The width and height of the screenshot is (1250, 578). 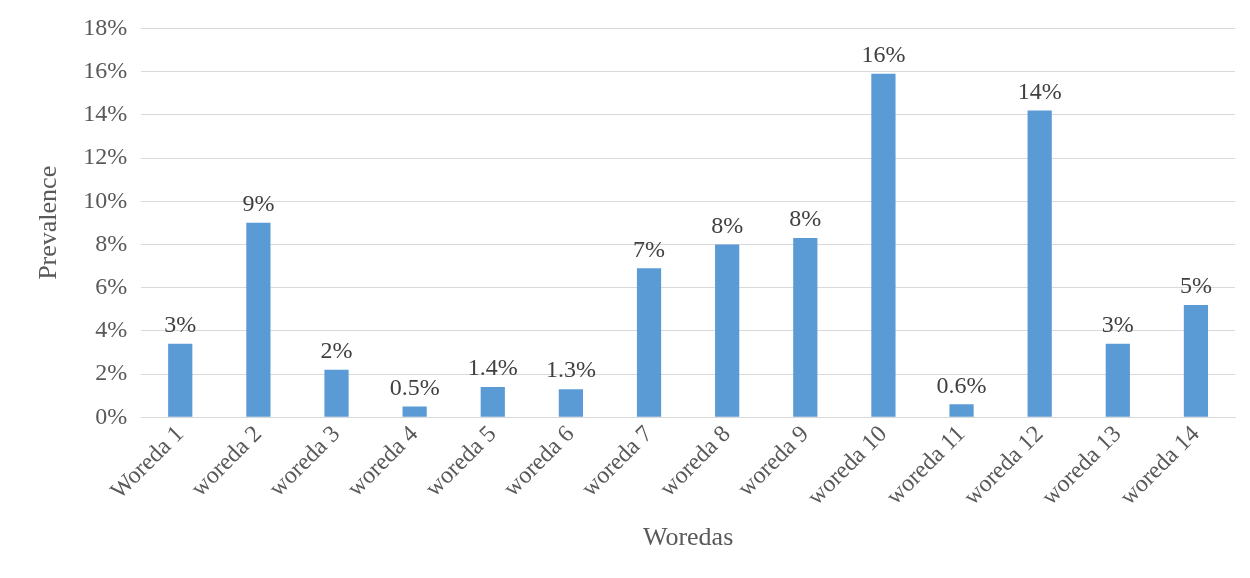 I want to click on y-tick-label: 14%, so click(x=105, y=113).